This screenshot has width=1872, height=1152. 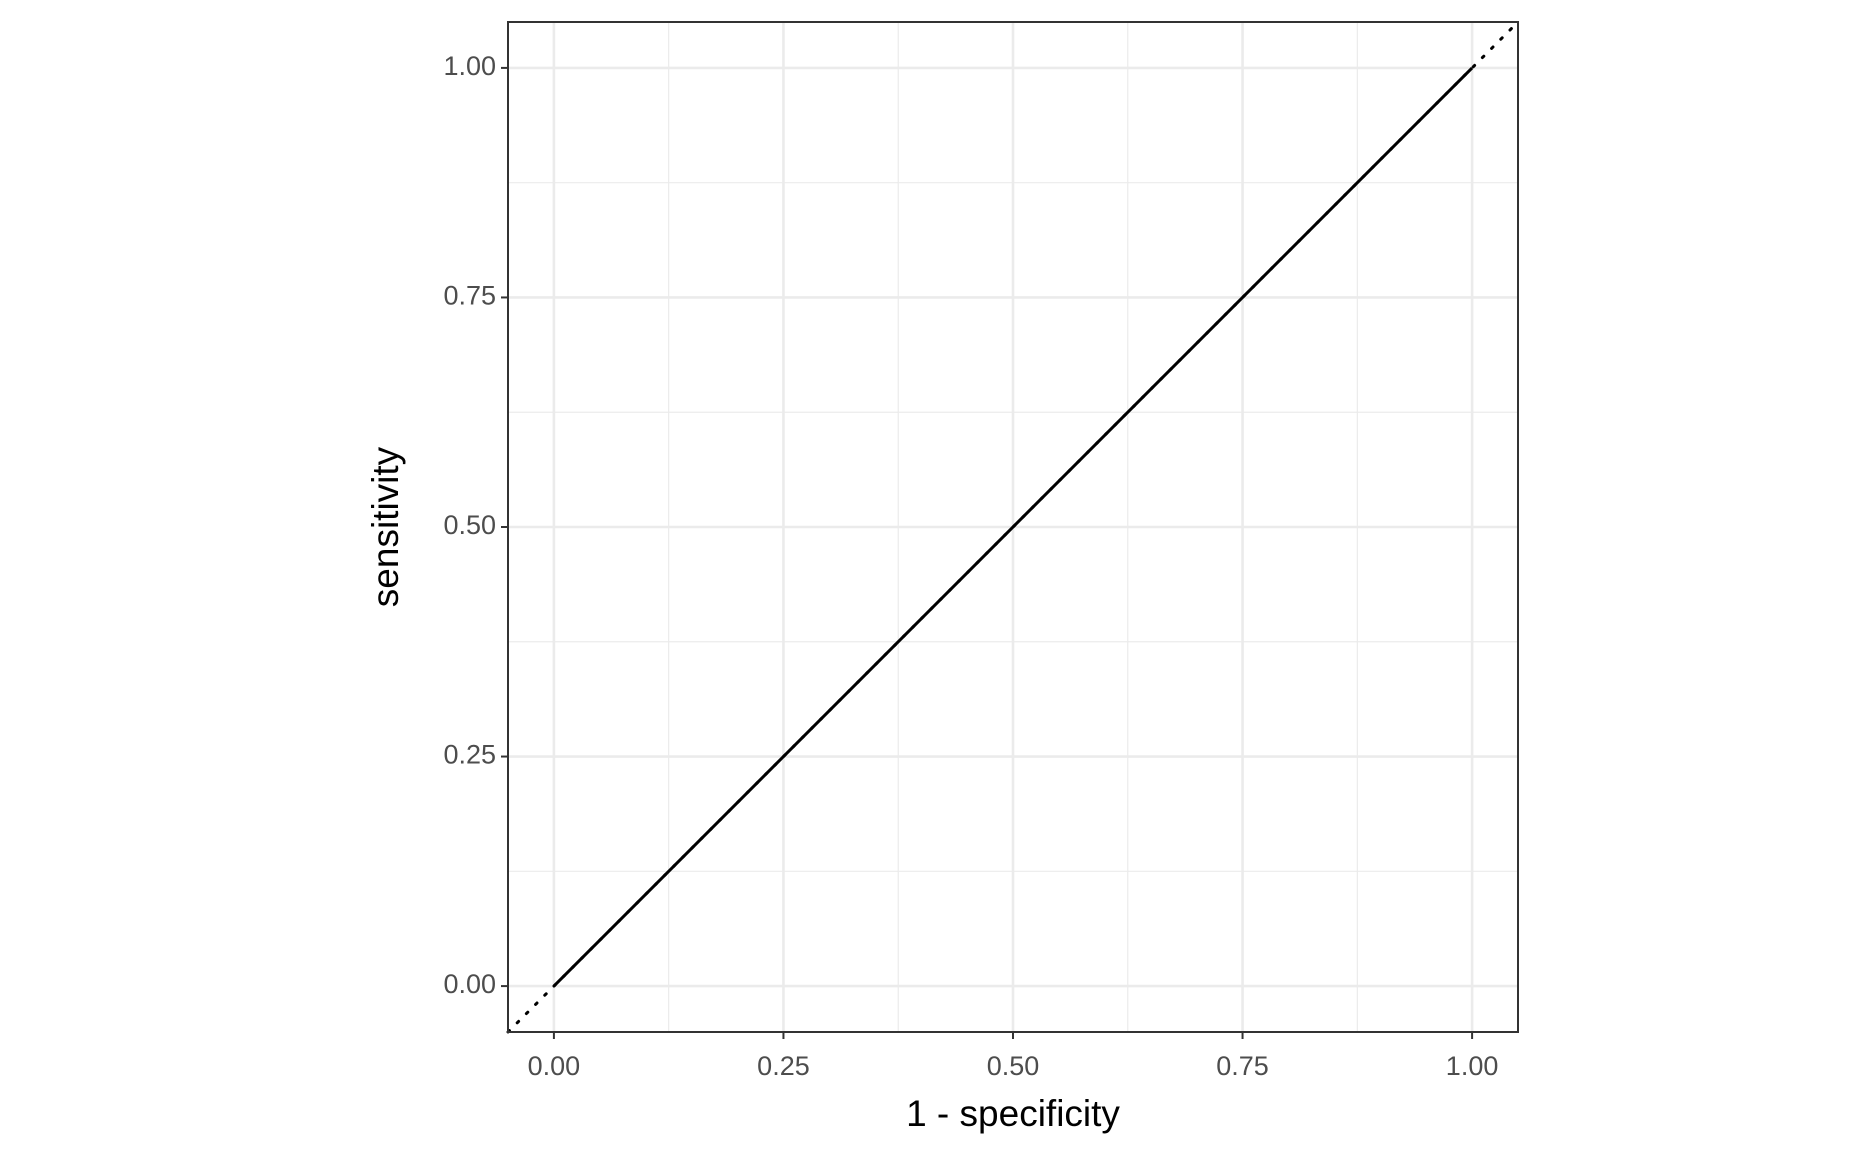 What do you see at coordinates (469, 984) in the screenshot?
I see `y-tick-label: 0.00` at bounding box center [469, 984].